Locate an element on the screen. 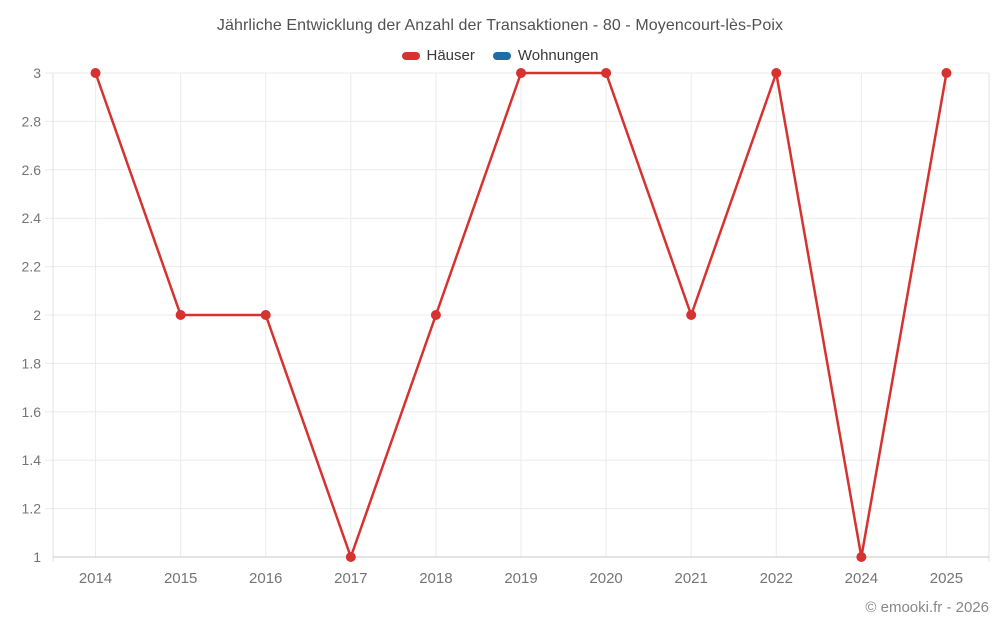 The width and height of the screenshot is (1000, 625). x-axis-tick-label: 2018 is located at coordinates (435, 578).